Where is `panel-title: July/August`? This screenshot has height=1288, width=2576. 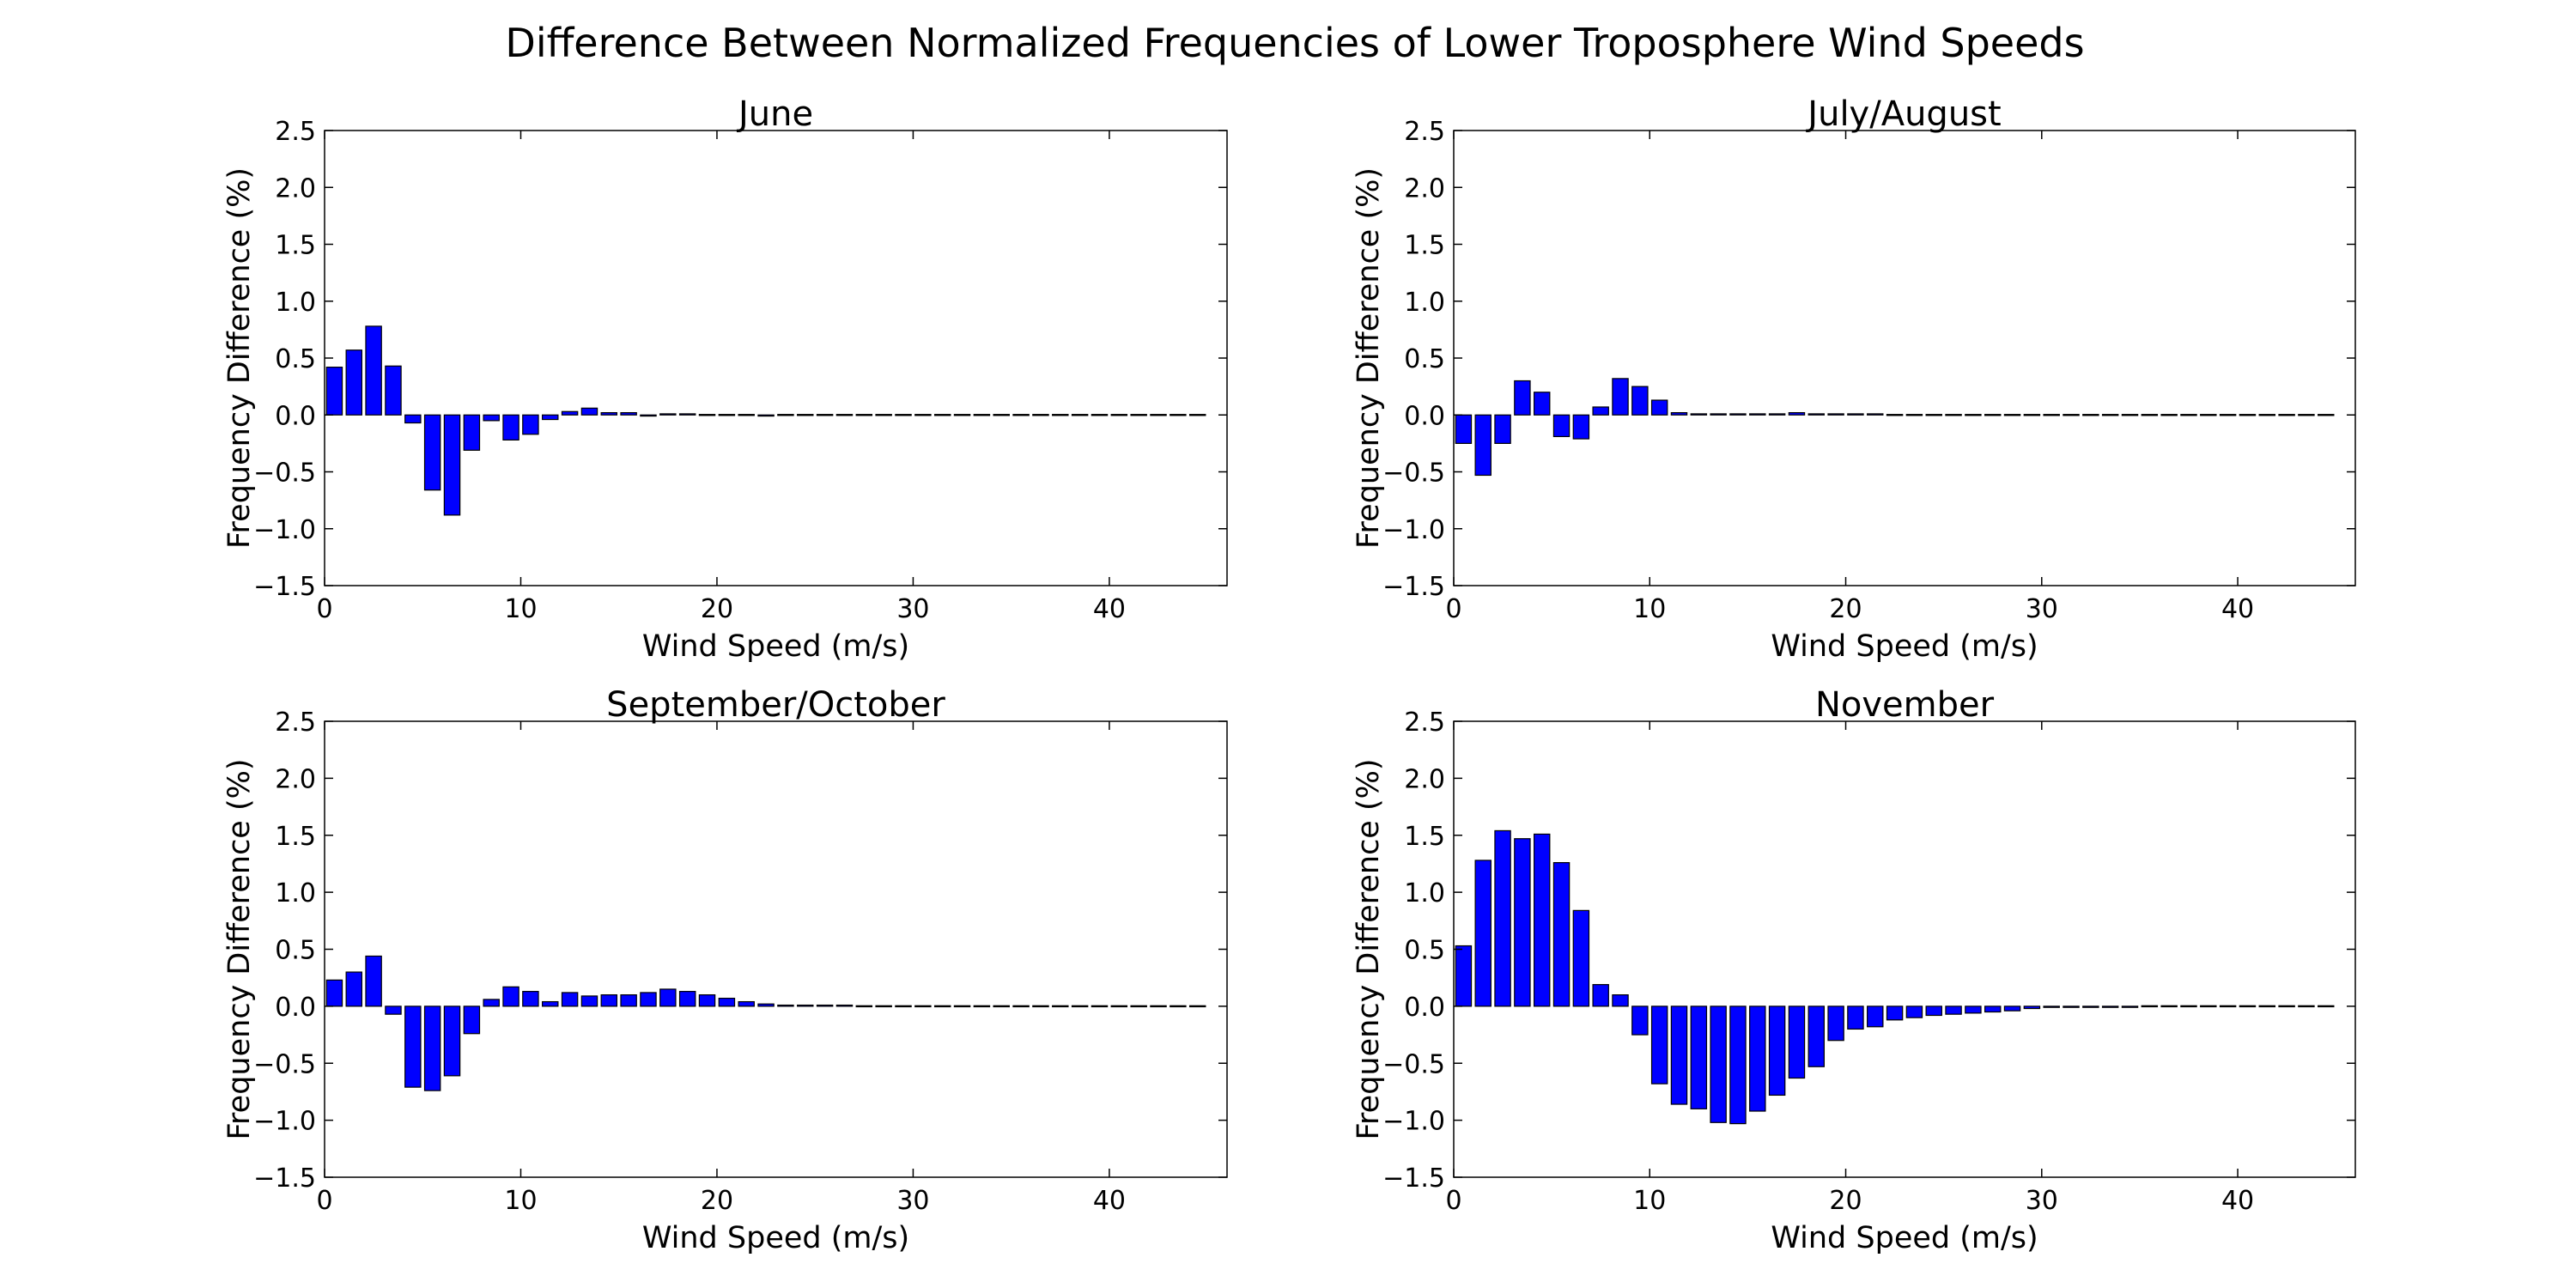 panel-title: July/August is located at coordinates (1903, 114).